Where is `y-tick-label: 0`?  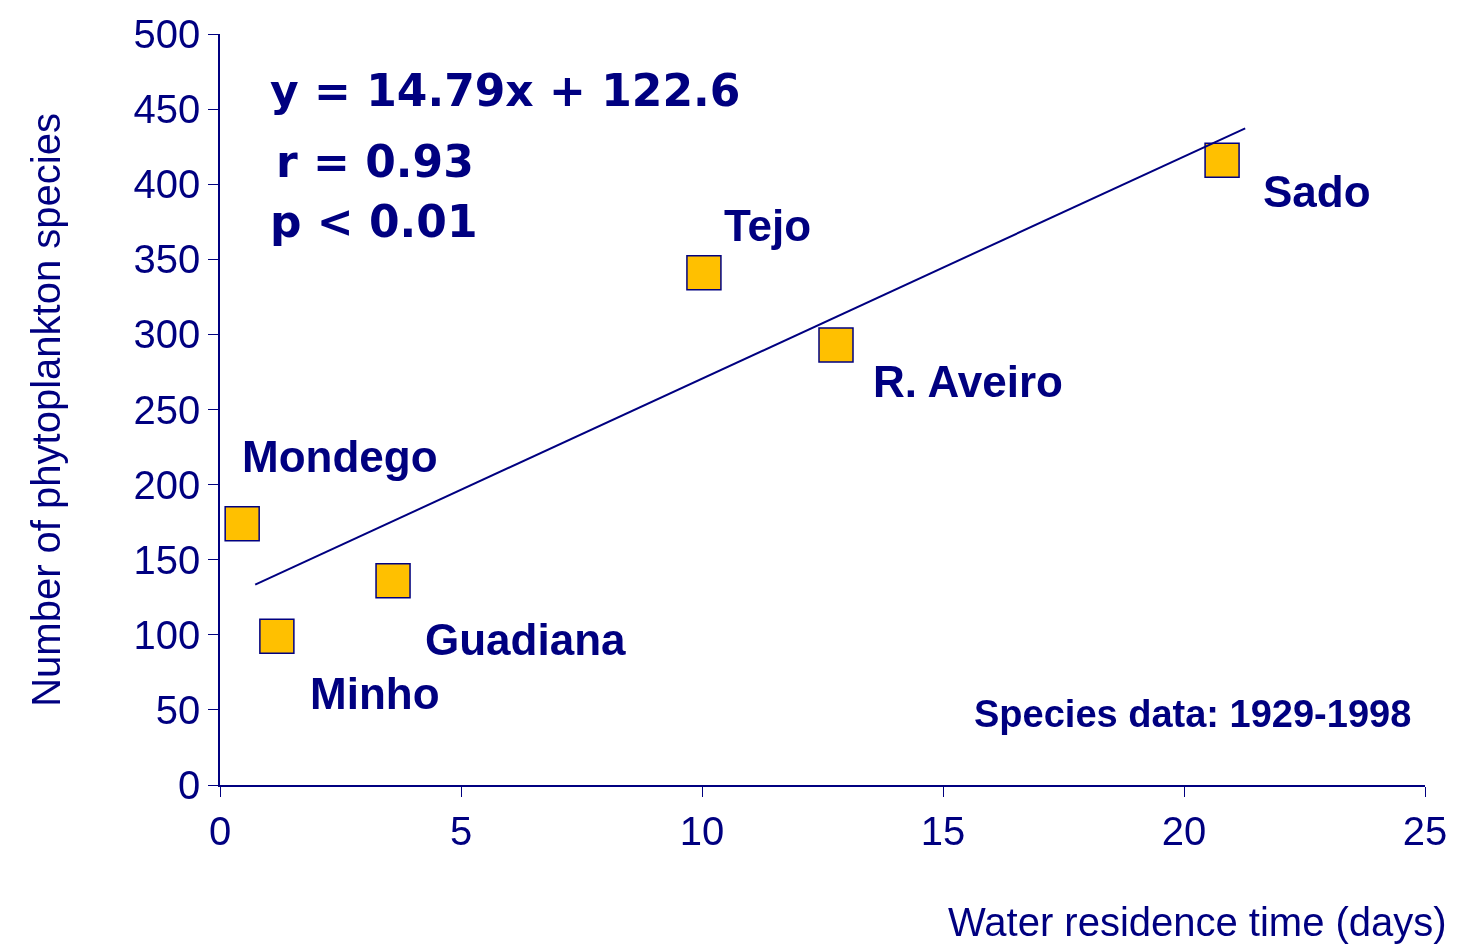 y-tick-label: 0 is located at coordinates (189, 785).